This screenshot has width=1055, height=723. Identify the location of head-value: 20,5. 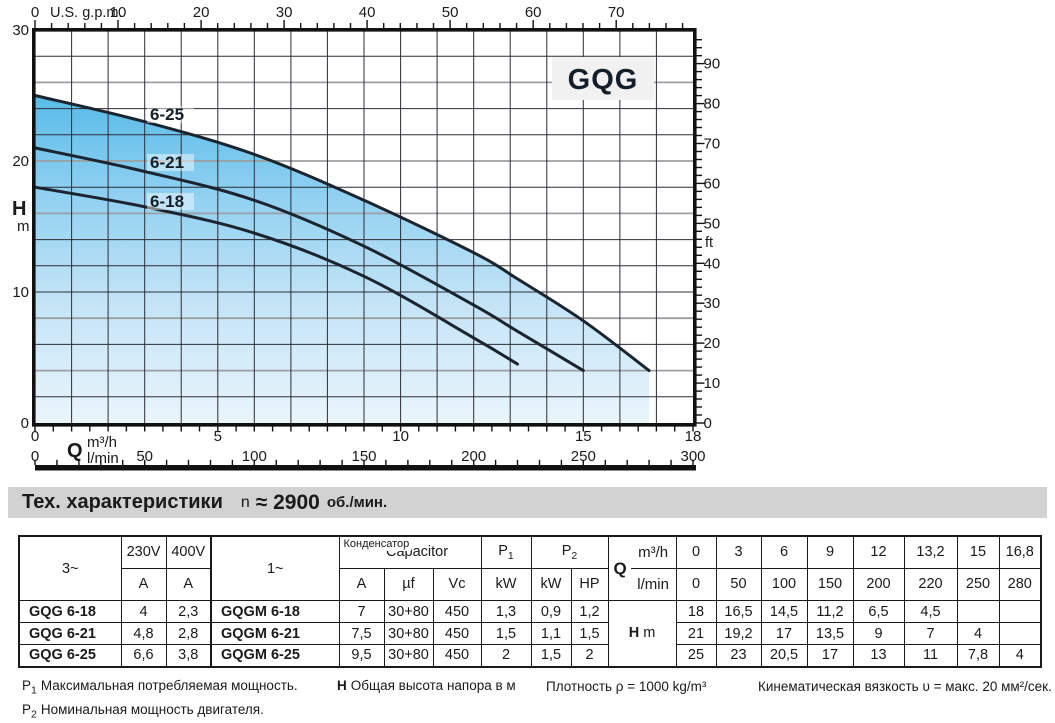
(784, 655).